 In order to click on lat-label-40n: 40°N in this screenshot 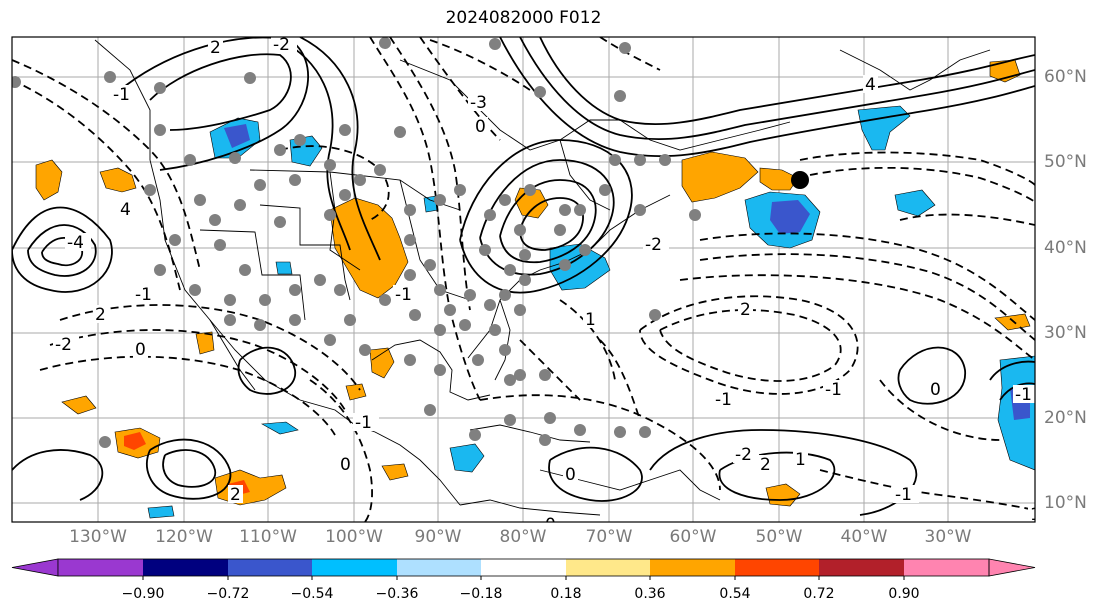, I will do `click(1065, 248)`.